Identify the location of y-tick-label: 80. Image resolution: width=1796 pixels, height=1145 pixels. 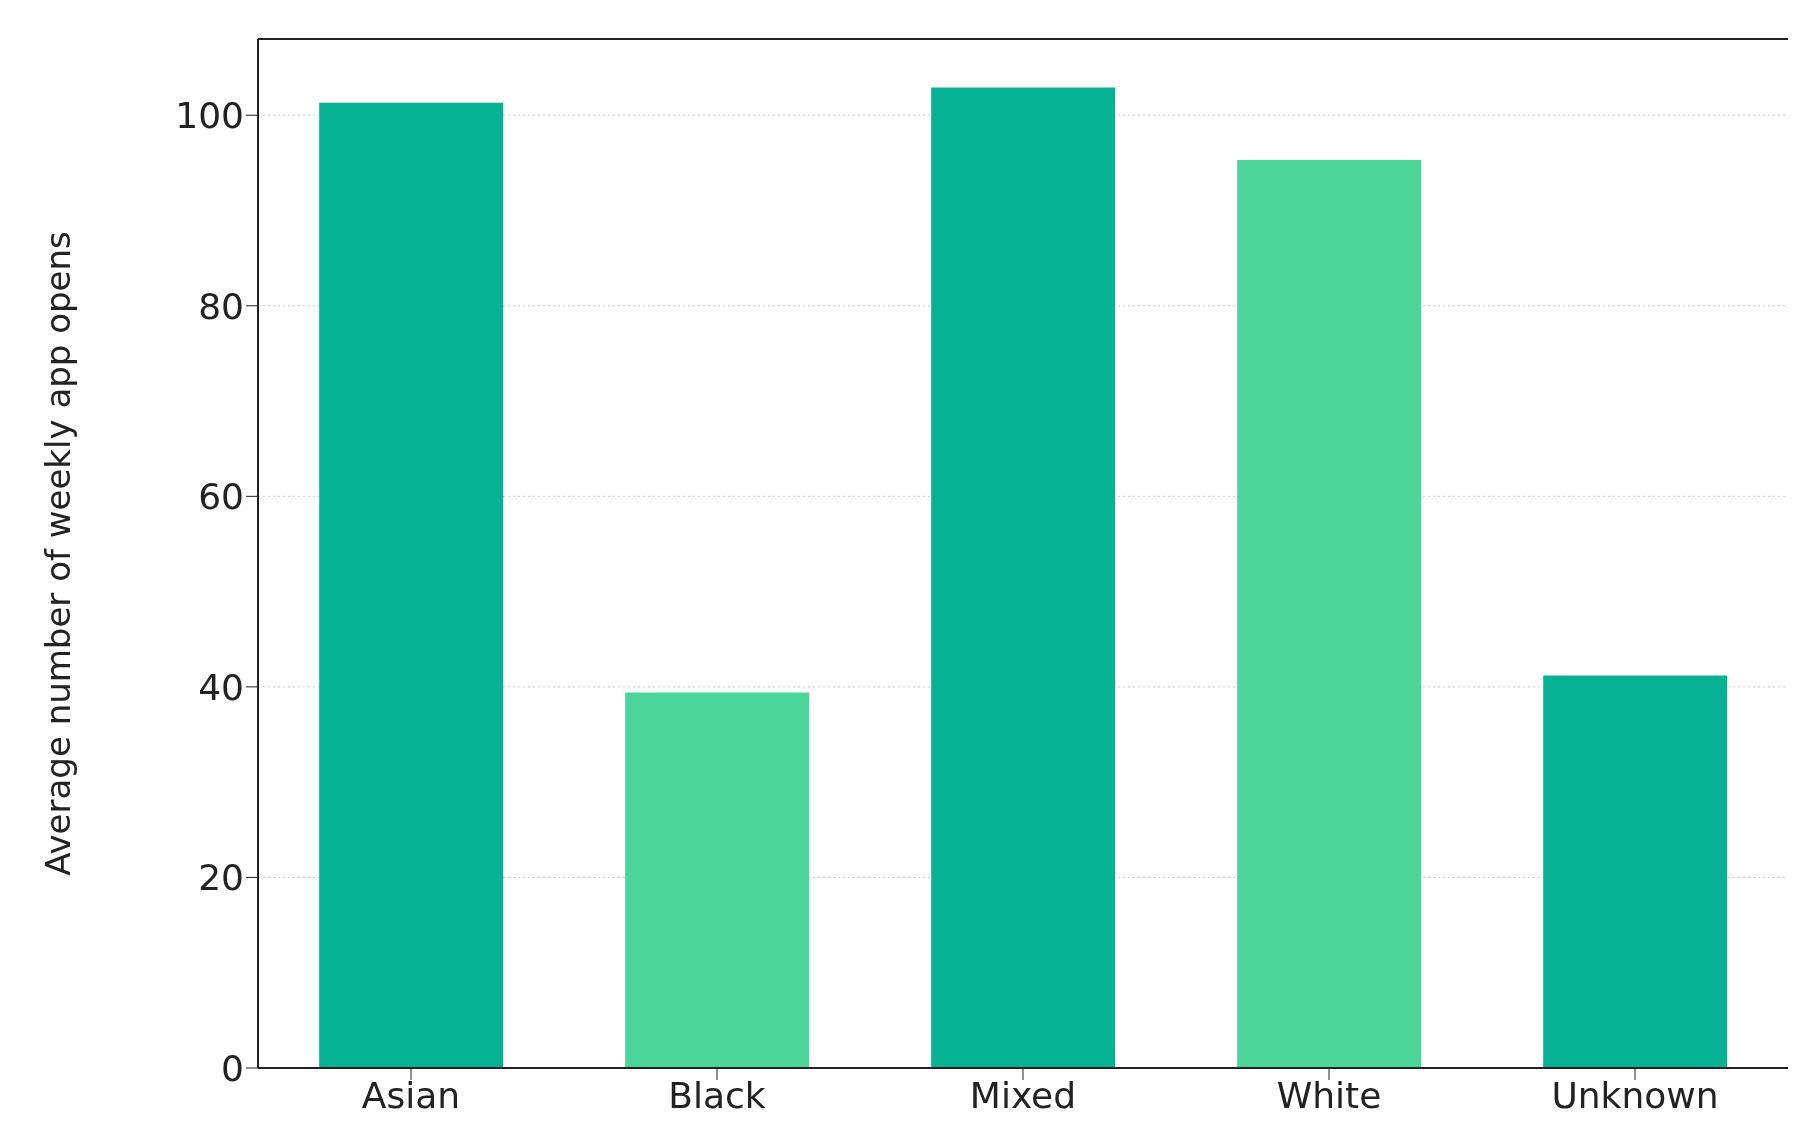
(221, 306).